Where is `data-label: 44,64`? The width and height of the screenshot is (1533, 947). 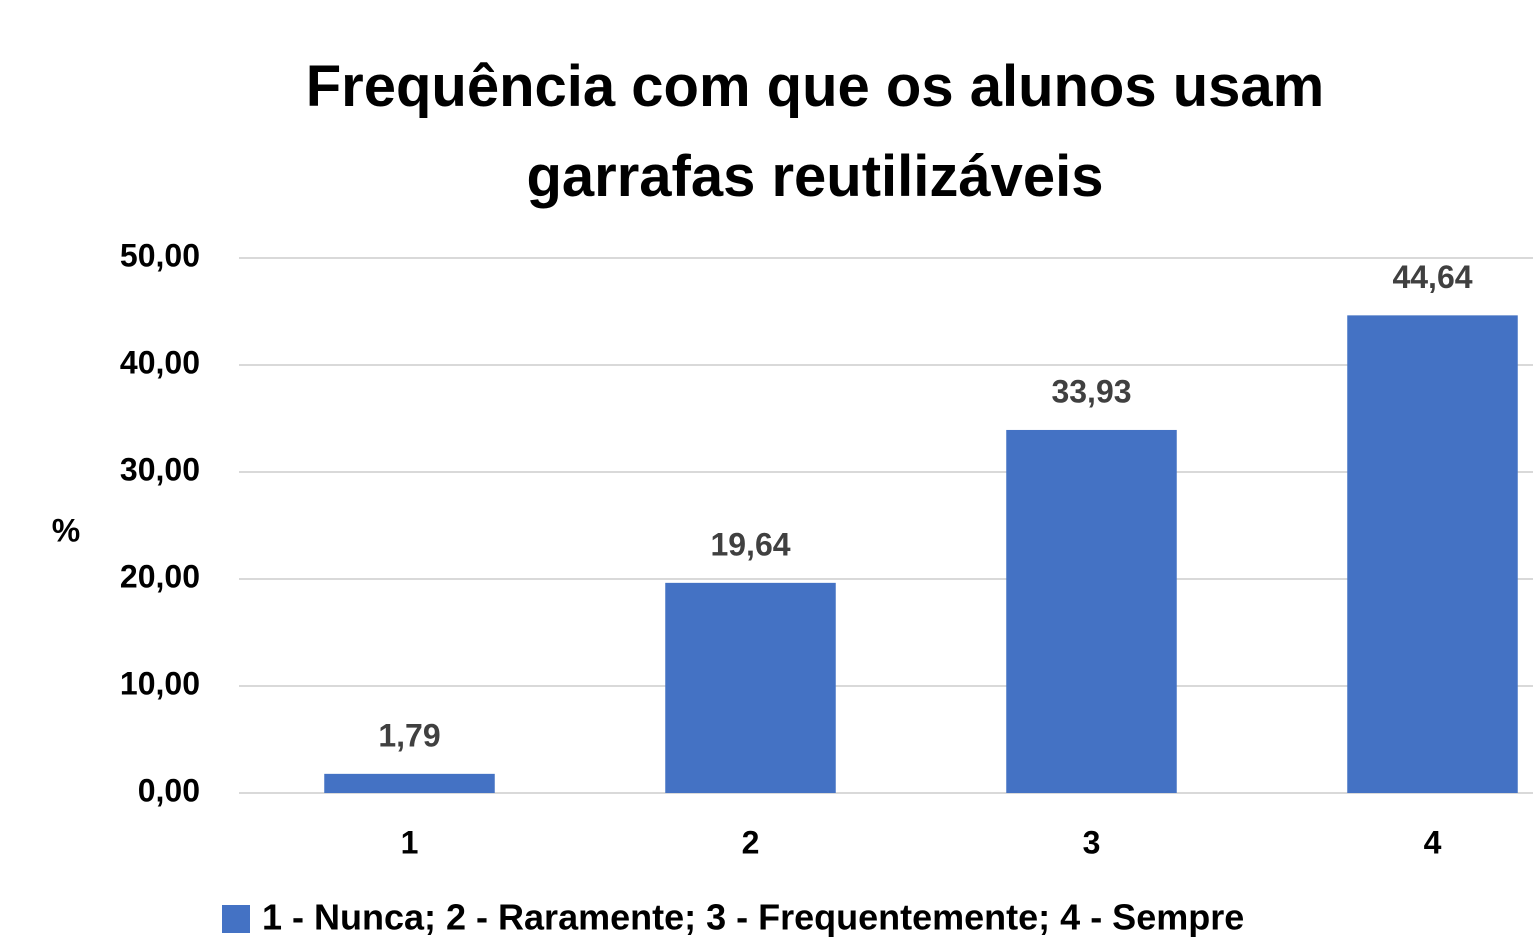
data-label: 44,64 is located at coordinates (1432, 277).